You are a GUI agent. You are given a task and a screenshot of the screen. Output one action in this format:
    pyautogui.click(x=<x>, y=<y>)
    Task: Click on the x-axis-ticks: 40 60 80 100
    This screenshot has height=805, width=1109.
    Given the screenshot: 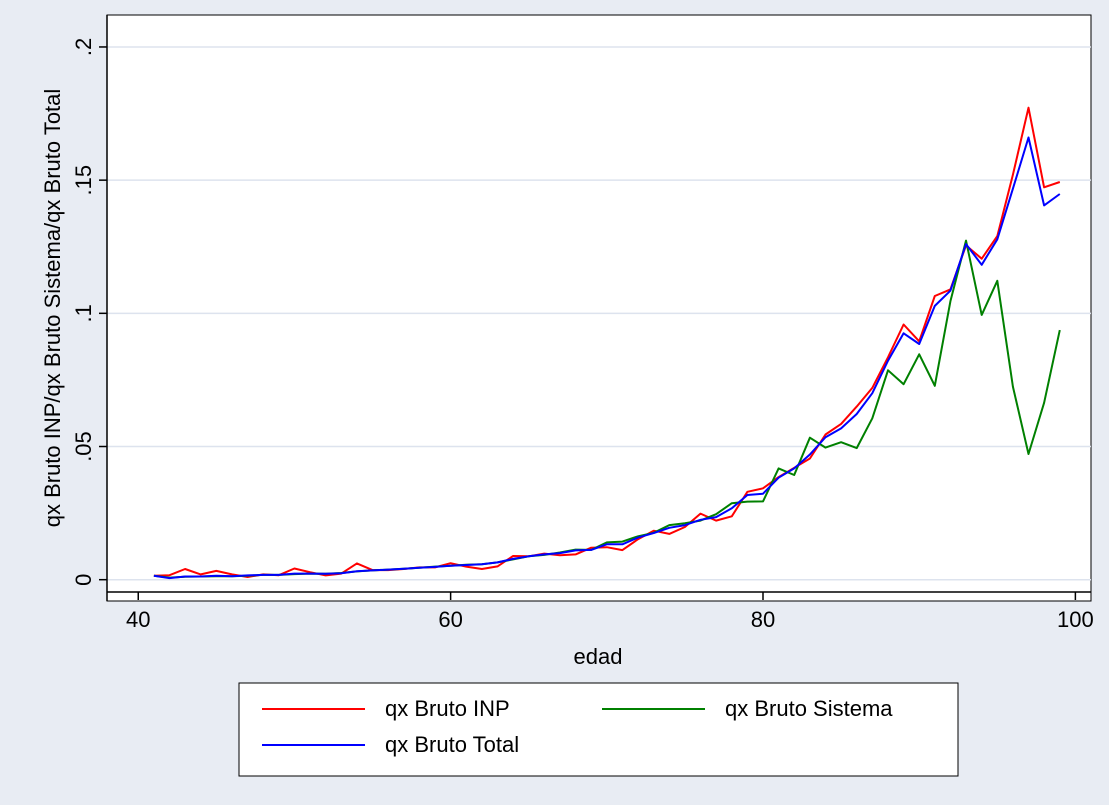 What is the action you would take?
    pyautogui.click(x=610, y=612)
    